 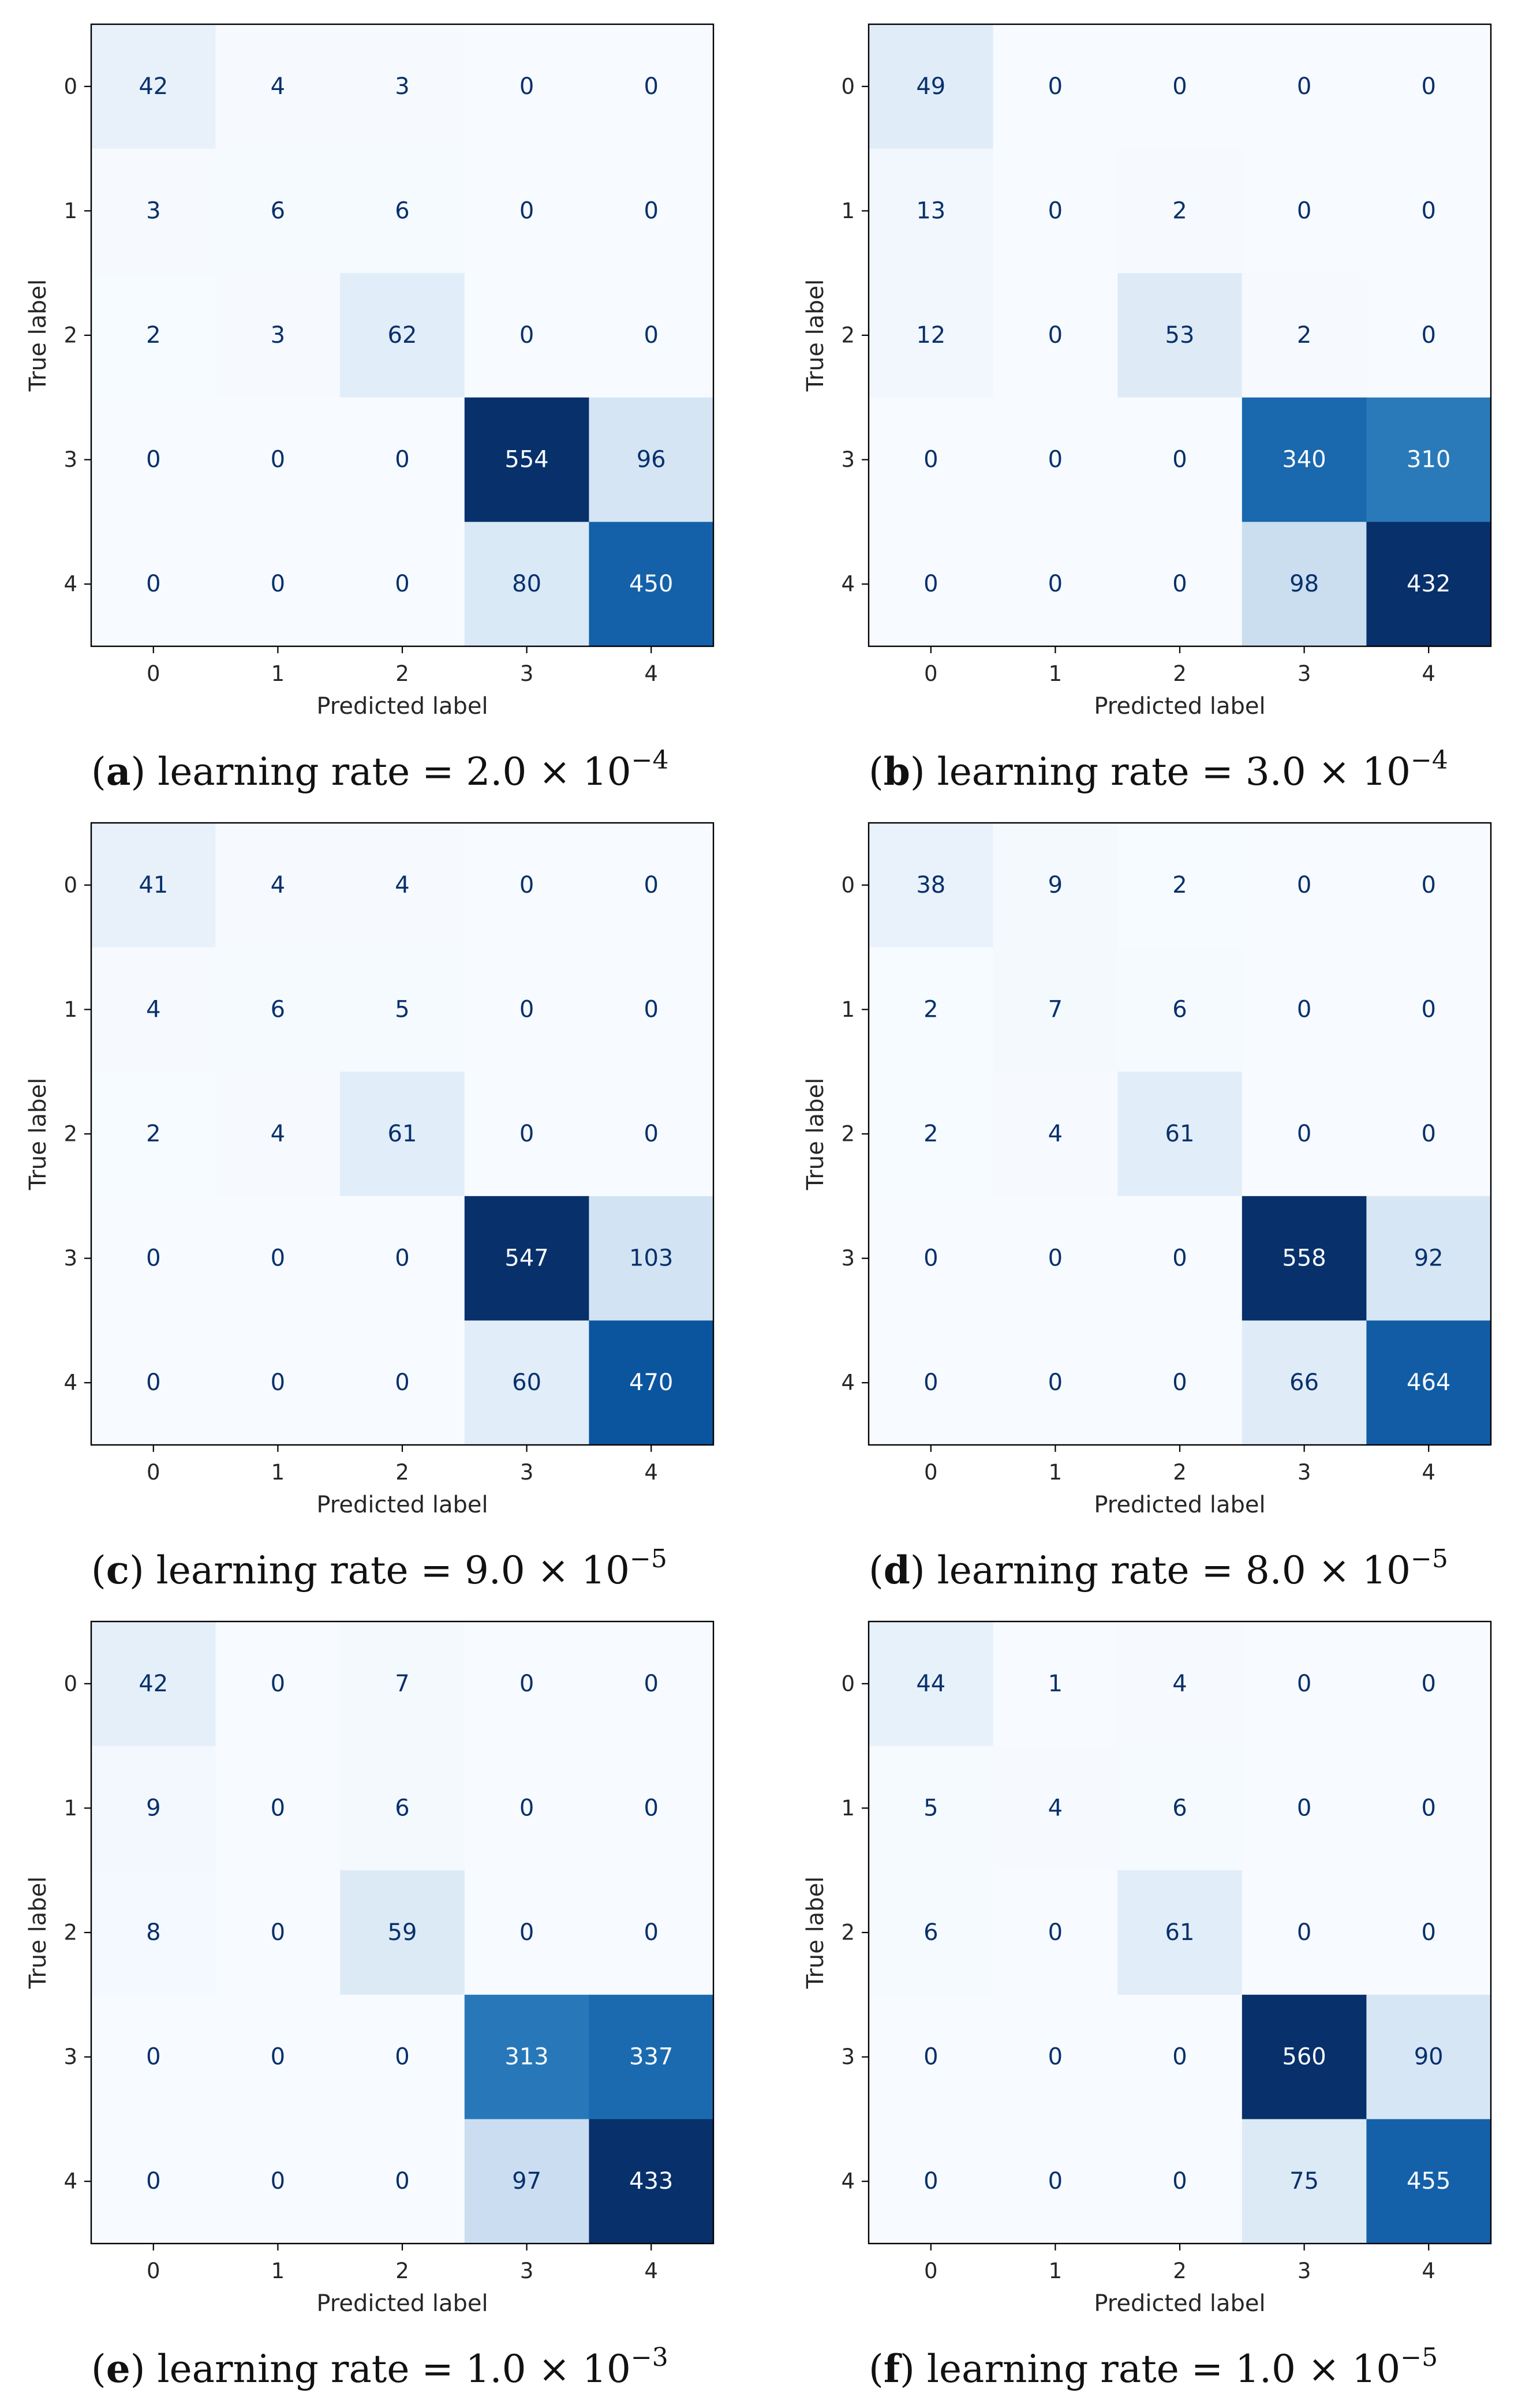 I want to click on x-axis-title: Predicted label, so click(x=1179, y=1505).